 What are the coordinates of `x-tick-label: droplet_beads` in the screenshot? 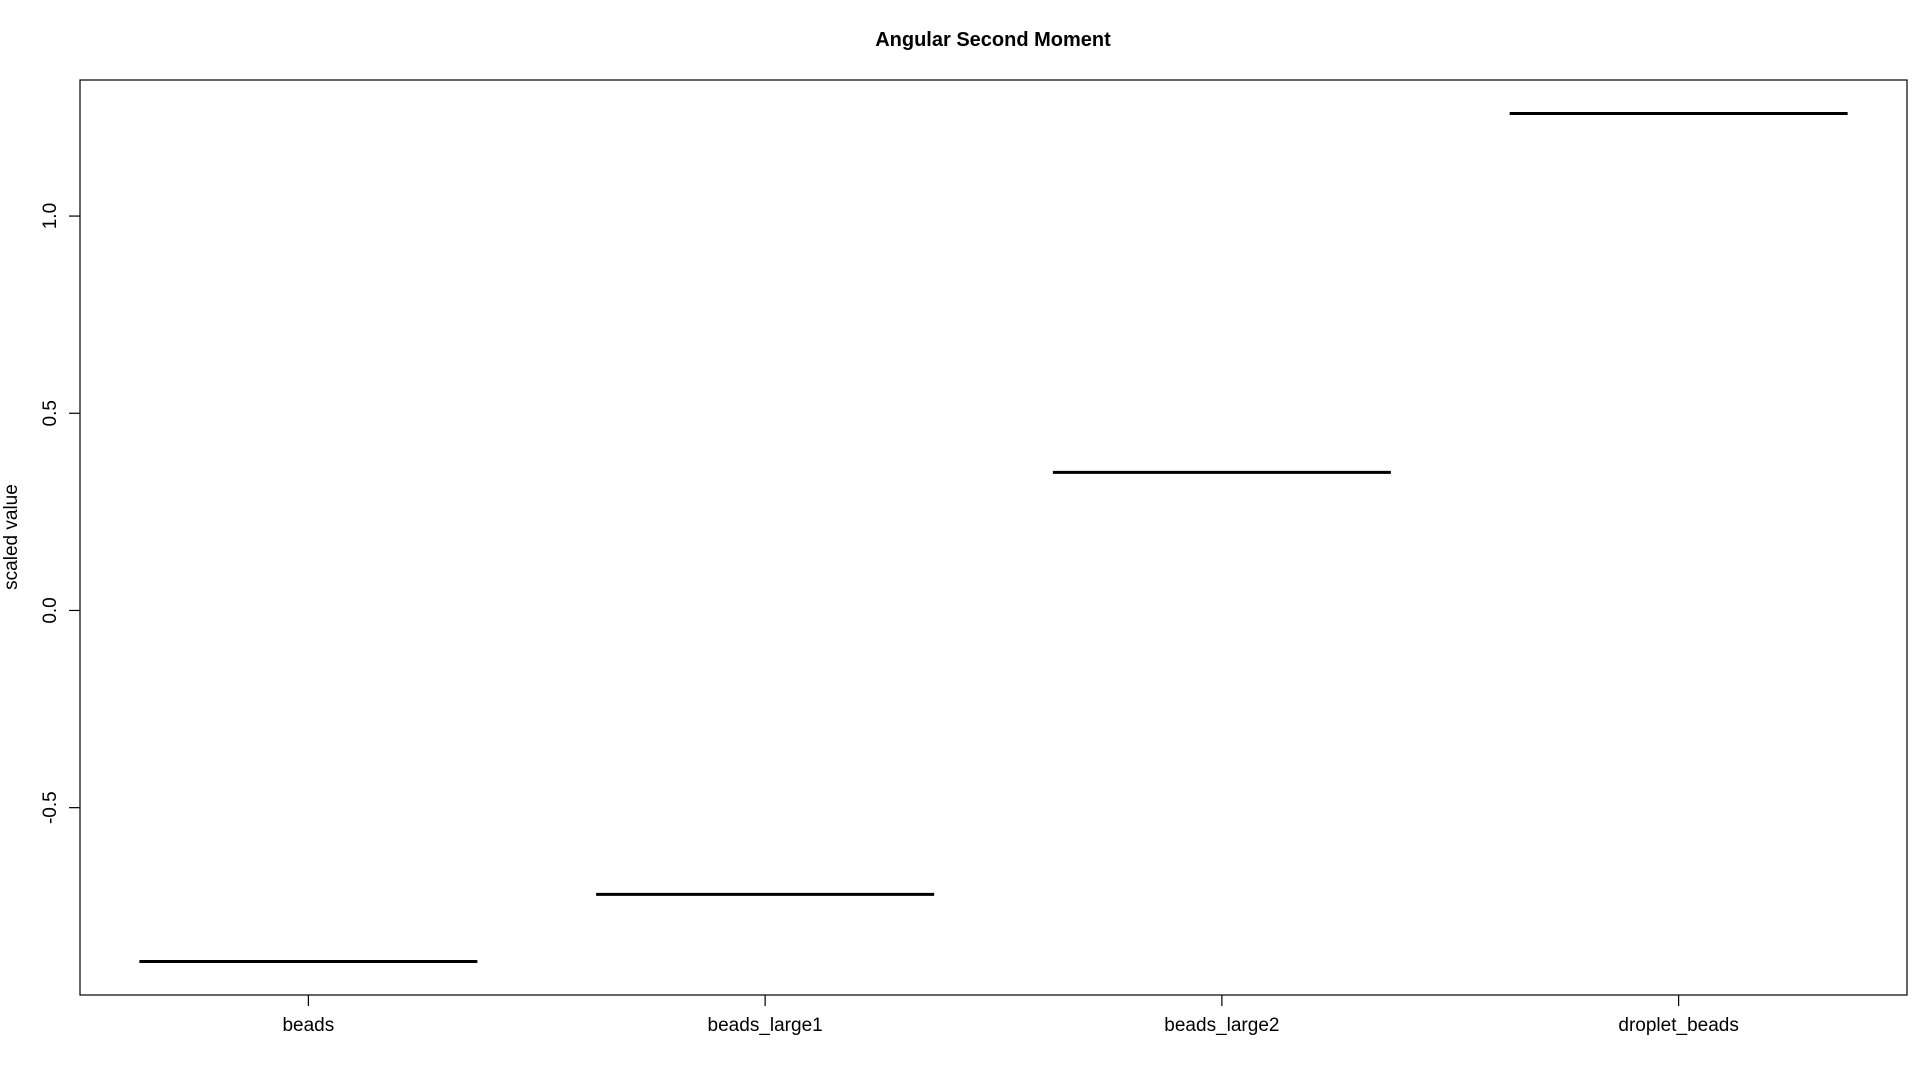 It's located at (1678, 1025).